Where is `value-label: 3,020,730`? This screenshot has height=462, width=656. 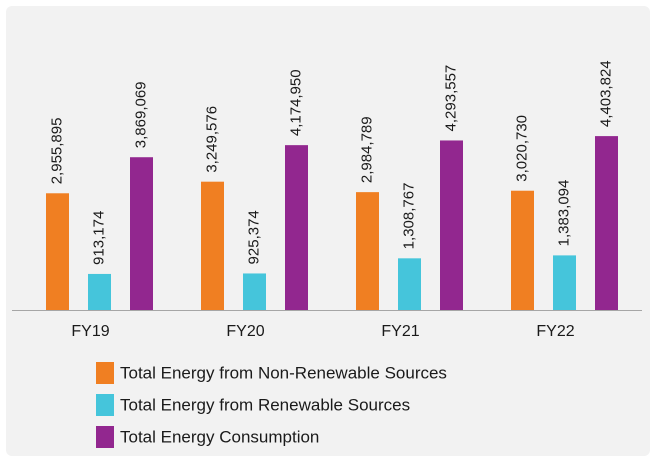 value-label: 3,020,730 is located at coordinates (521, 148).